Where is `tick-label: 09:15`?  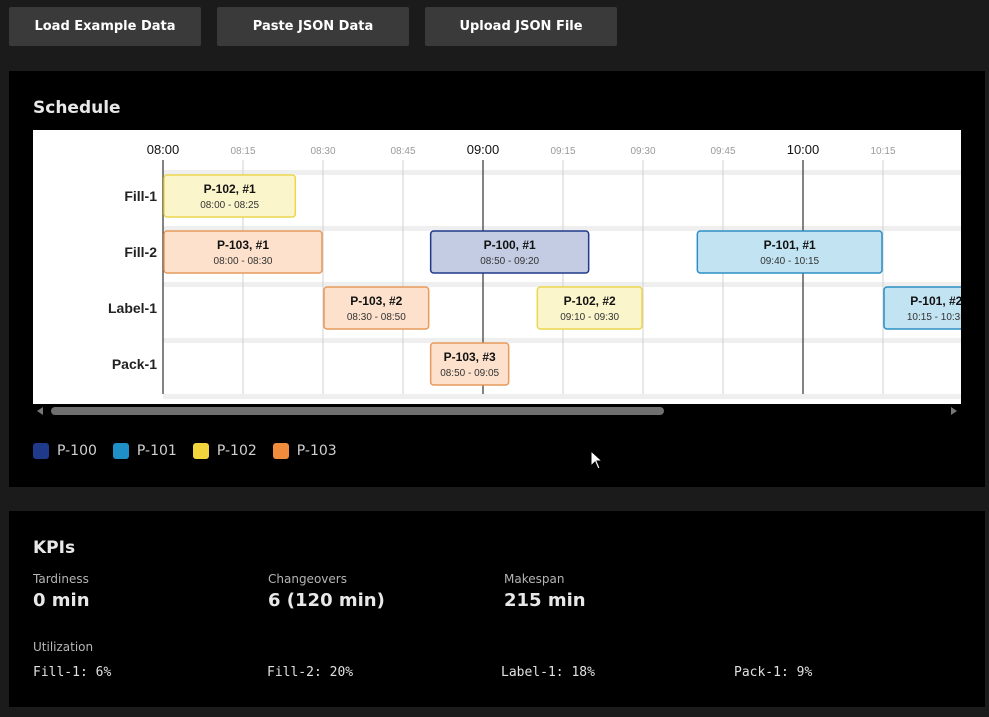
tick-label: 09:15 is located at coordinates (562, 151).